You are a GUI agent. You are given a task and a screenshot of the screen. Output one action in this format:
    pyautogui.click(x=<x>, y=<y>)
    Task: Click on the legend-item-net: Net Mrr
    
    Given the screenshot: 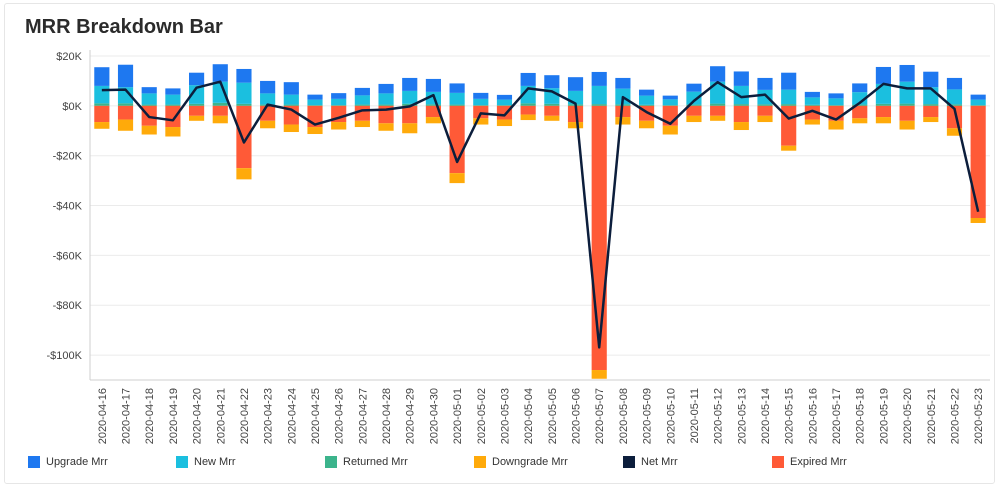 What is the action you would take?
    pyautogui.click(x=650, y=462)
    